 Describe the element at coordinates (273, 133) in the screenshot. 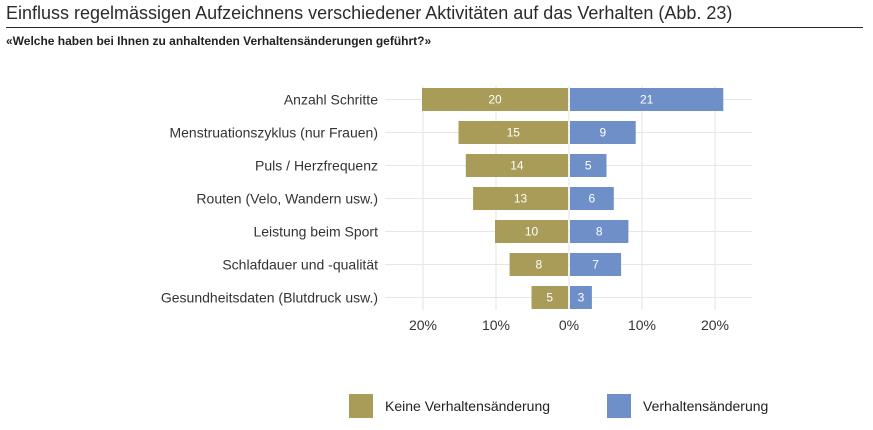

I see `category-label: Menstruationszyklus (nur Frauen)` at that location.